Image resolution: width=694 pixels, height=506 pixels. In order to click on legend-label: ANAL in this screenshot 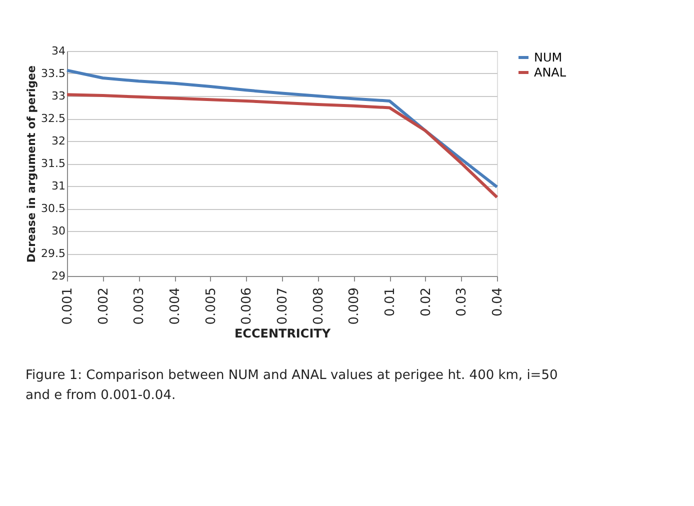, I will do `click(550, 73)`.